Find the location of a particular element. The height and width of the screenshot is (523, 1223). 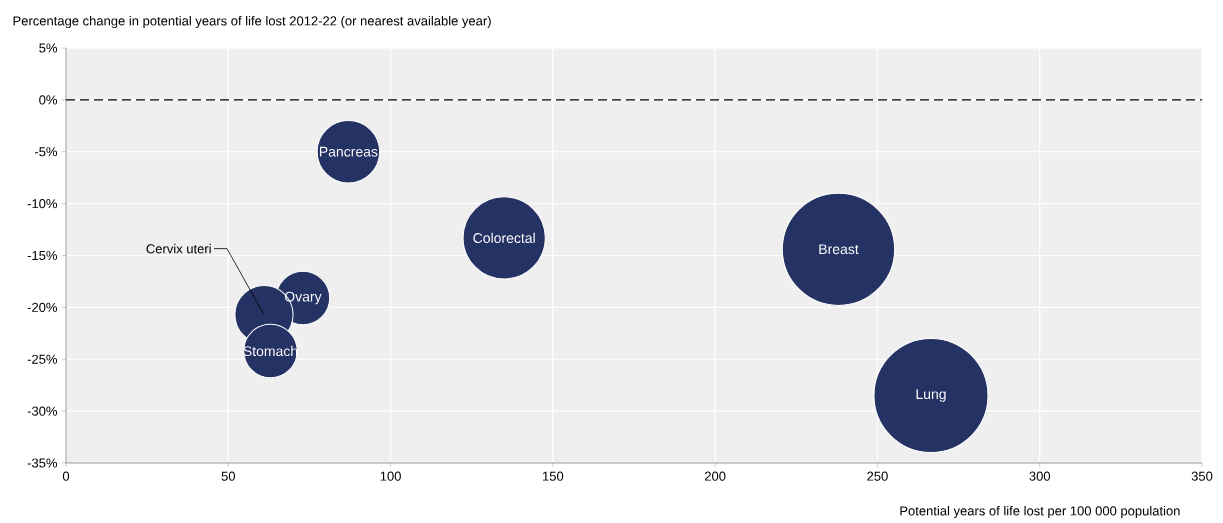

x-tick-label: 300 is located at coordinates (1040, 476).